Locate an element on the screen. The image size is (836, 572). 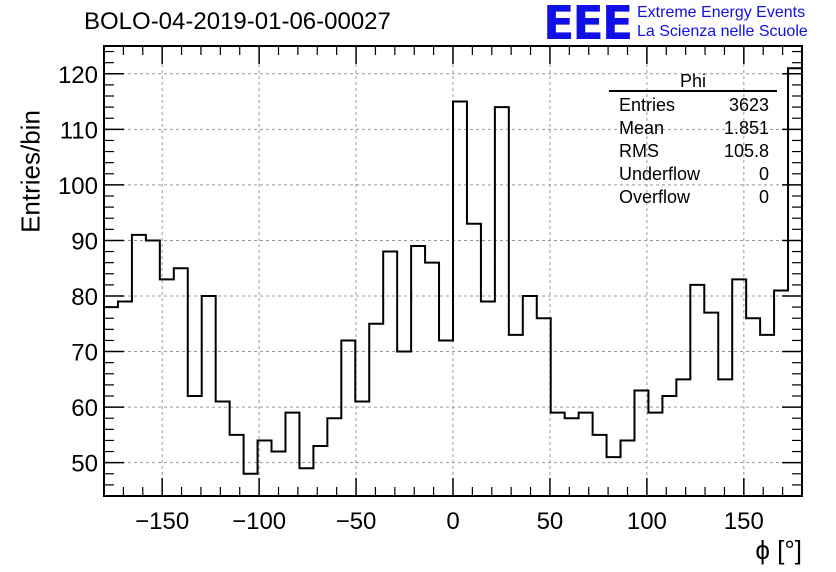
x-tick-label: −50 is located at coordinates (356, 521).